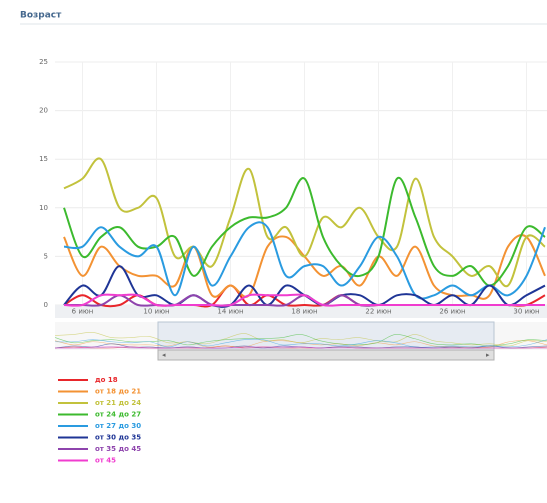 The width and height of the screenshot is (547, 503). What do you see at coordinates (118, 426) in the screenshot?
I see `legend-label: от 27 до 30` at bounding box center [118, 426].